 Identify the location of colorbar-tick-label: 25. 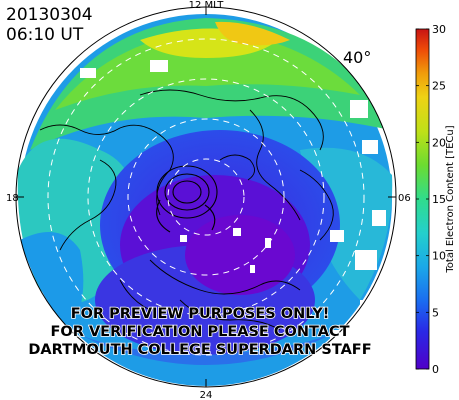
(439, 86).